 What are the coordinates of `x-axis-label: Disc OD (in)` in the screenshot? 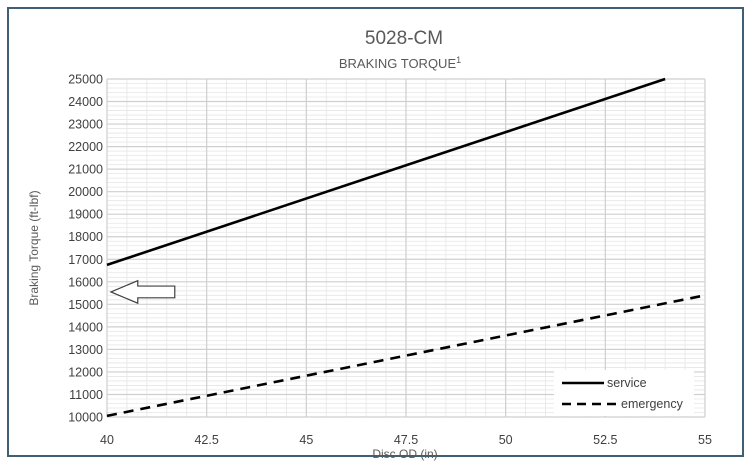 It's located at (404, 454).